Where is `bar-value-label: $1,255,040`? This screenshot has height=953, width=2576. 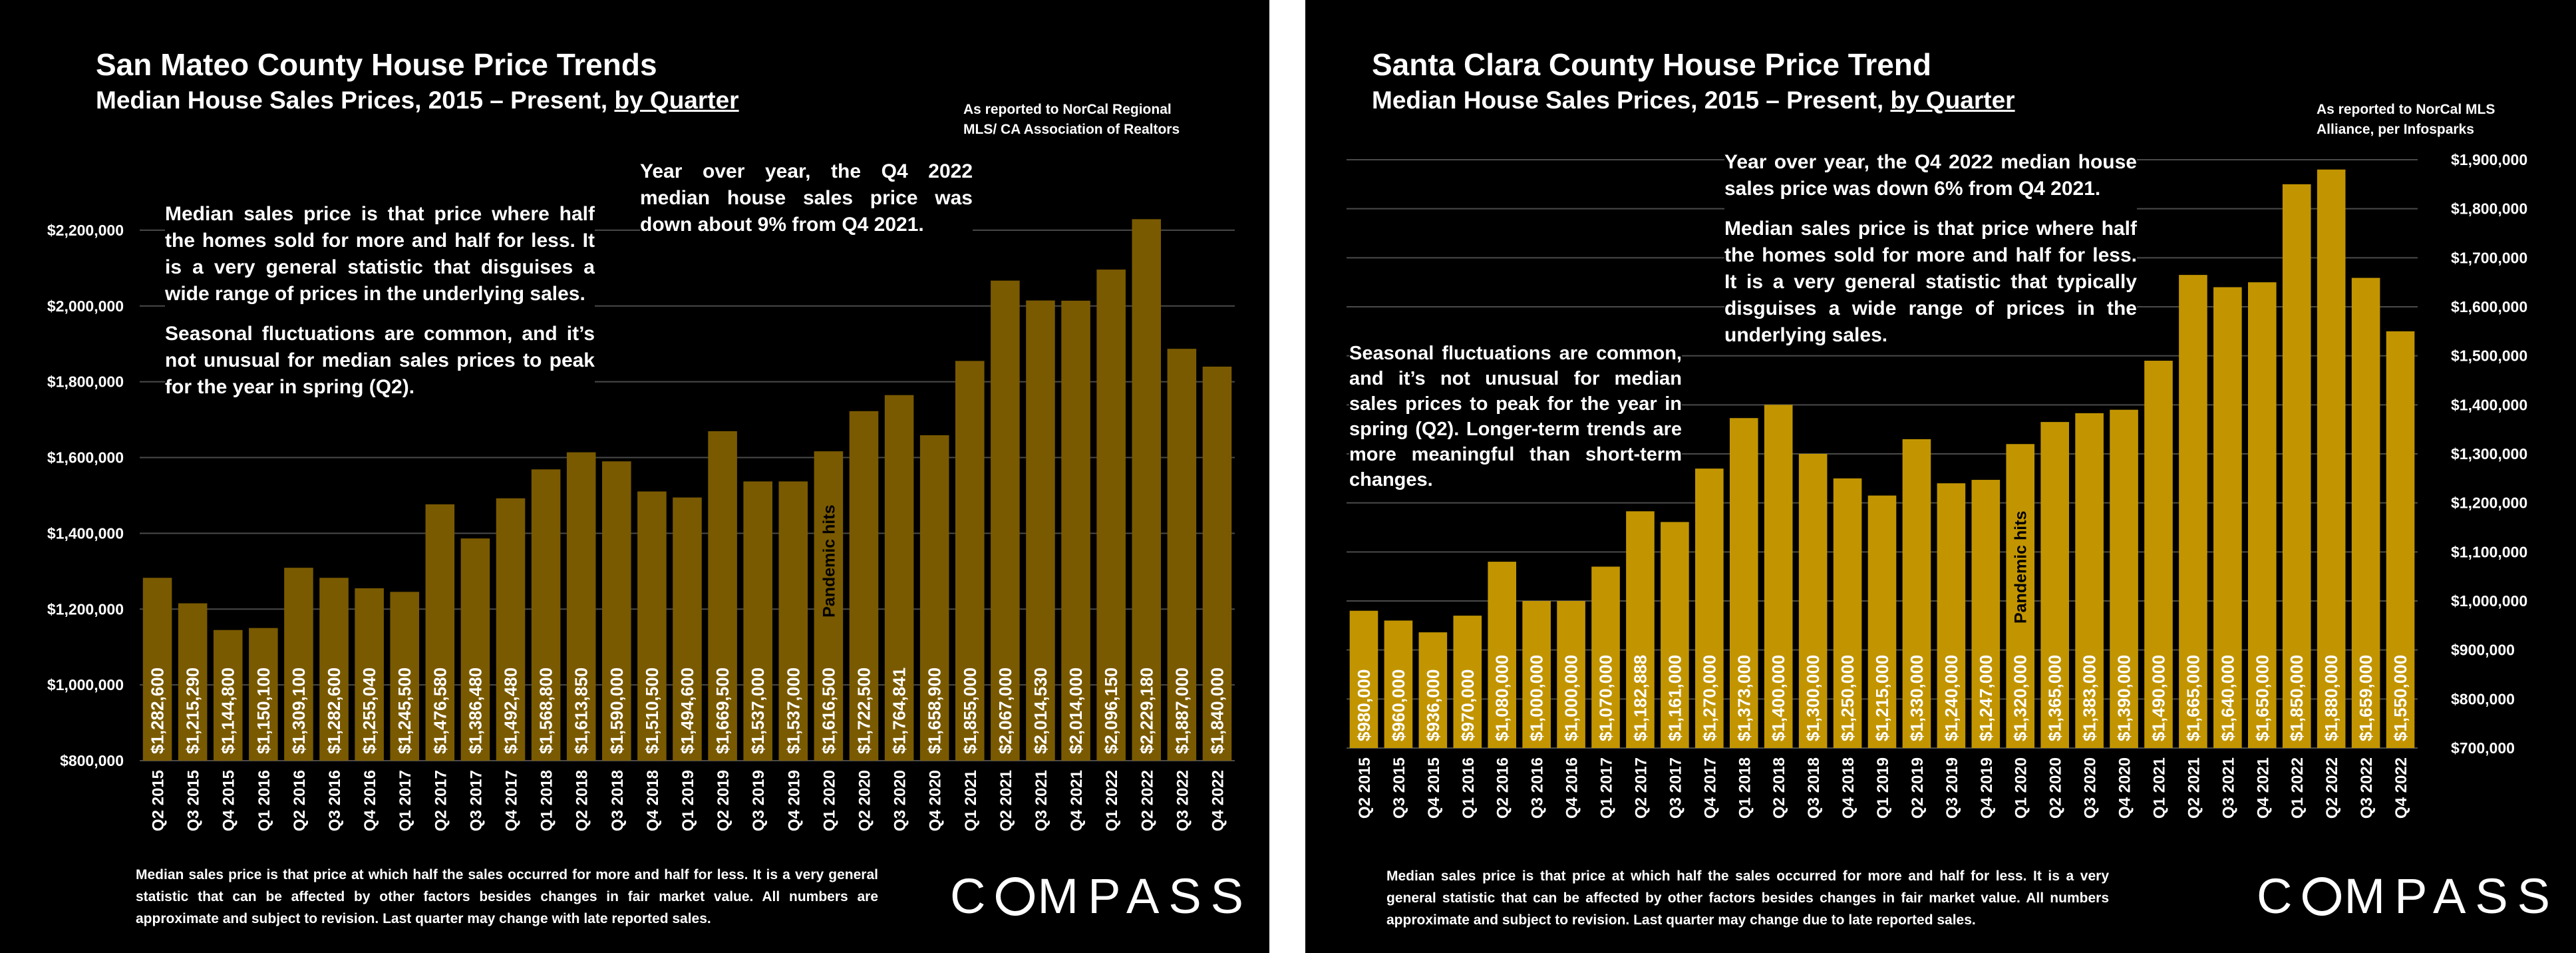
bar-value-label: $1,255,040 is located at coordinates (369, 710).